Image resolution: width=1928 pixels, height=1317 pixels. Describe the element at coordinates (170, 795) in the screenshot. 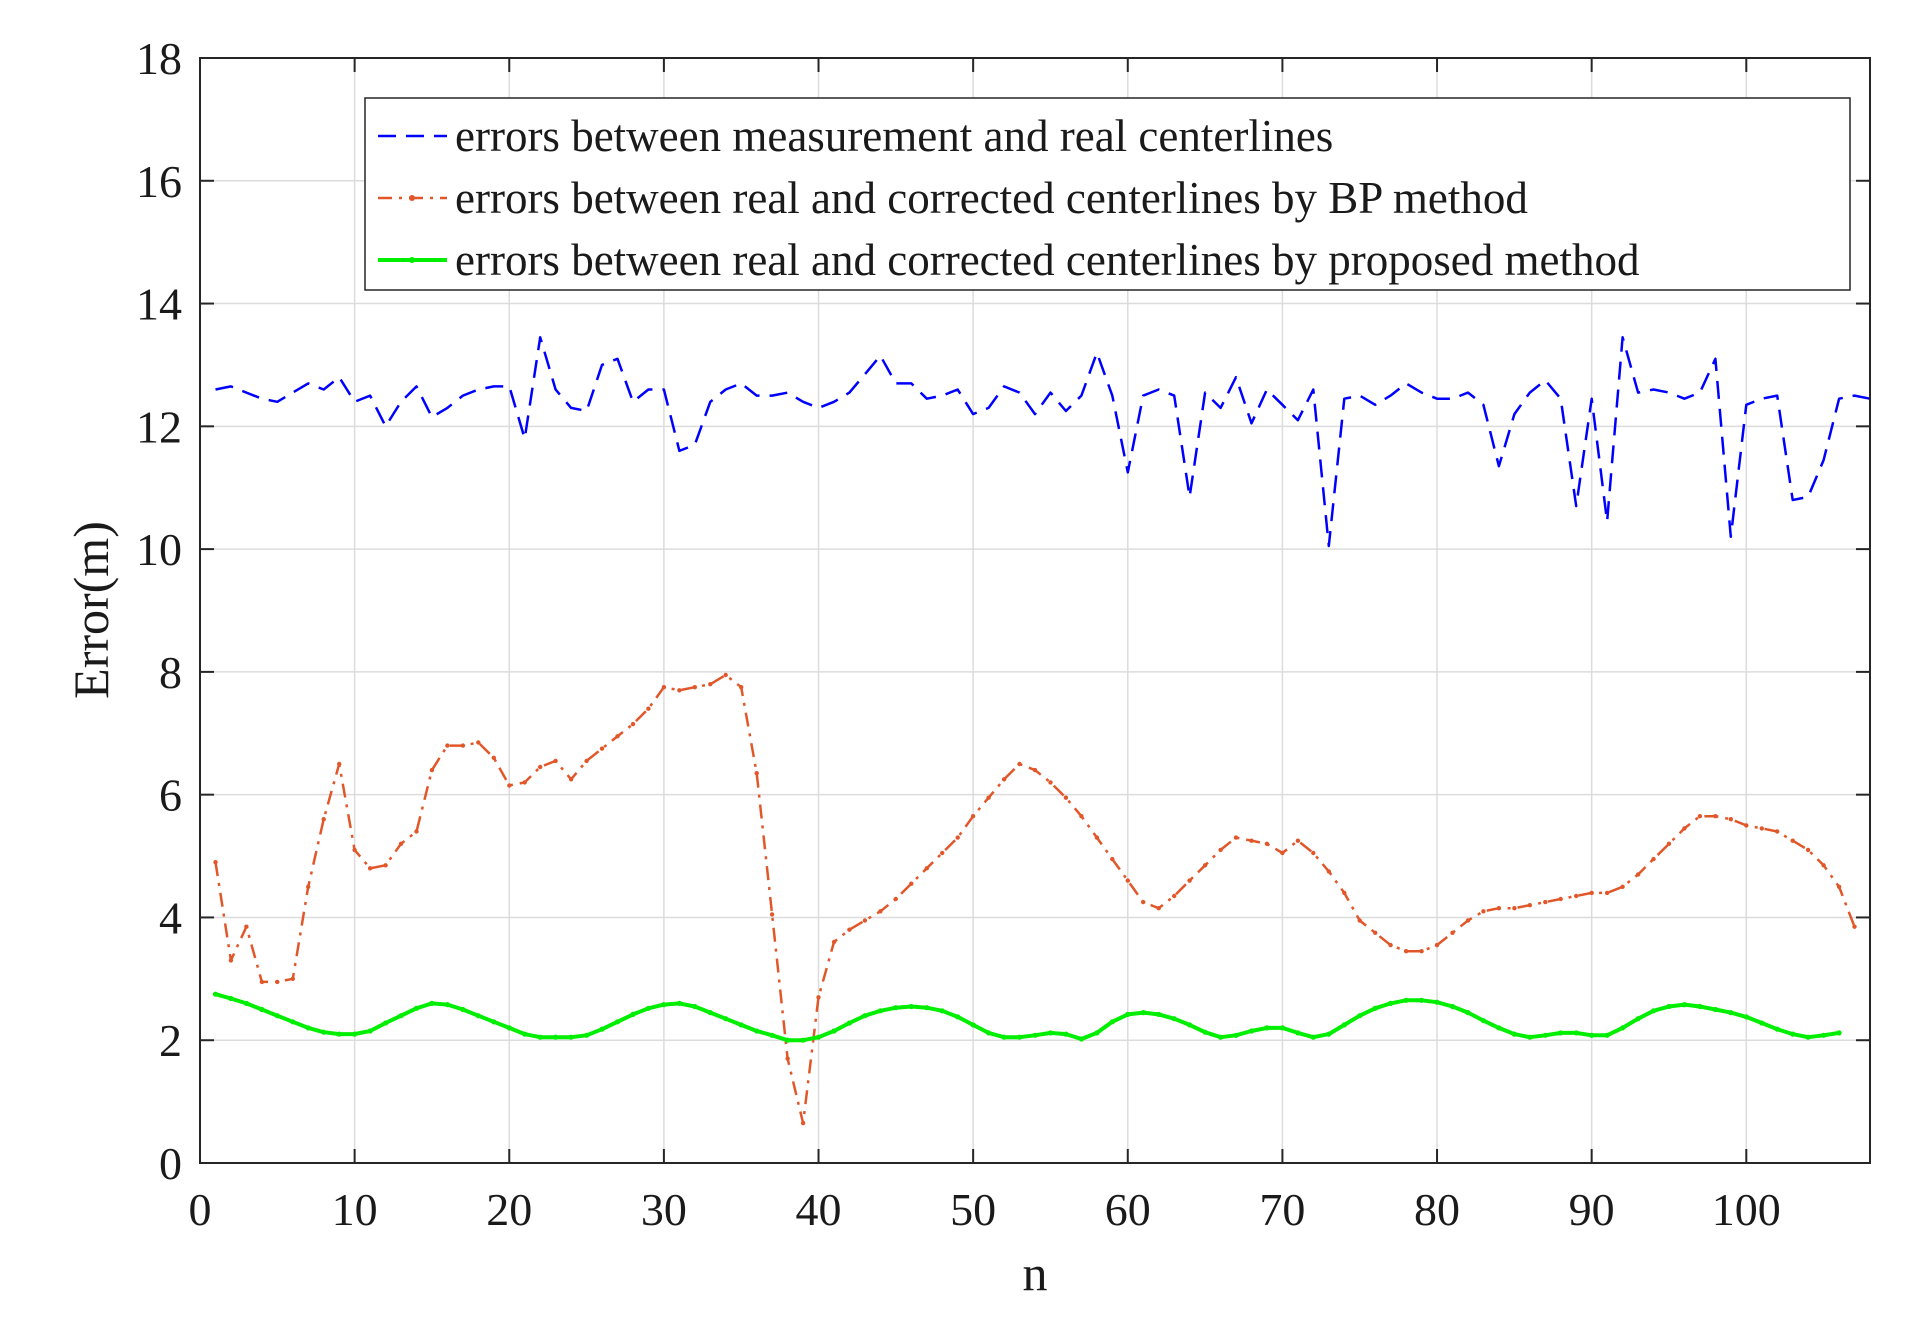

I see `y-tick-label: 6` at that location.